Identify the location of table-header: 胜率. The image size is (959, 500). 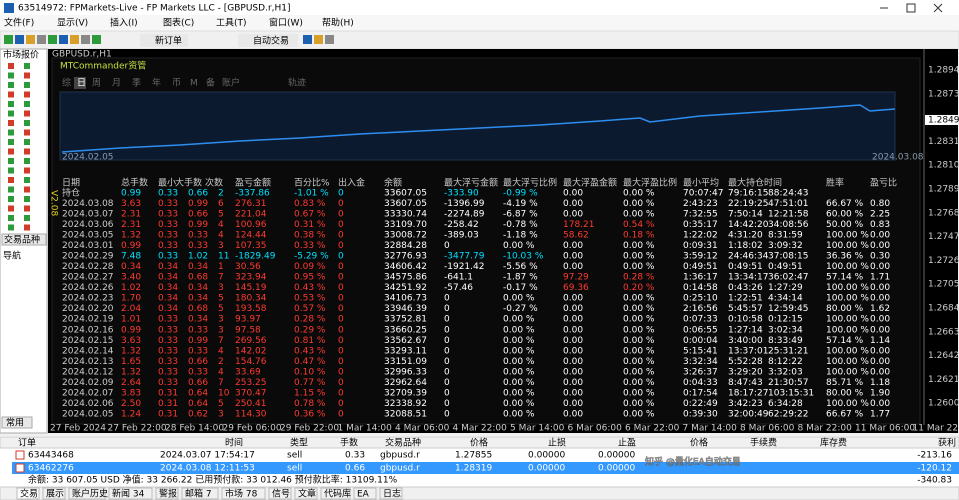
(835, 183).